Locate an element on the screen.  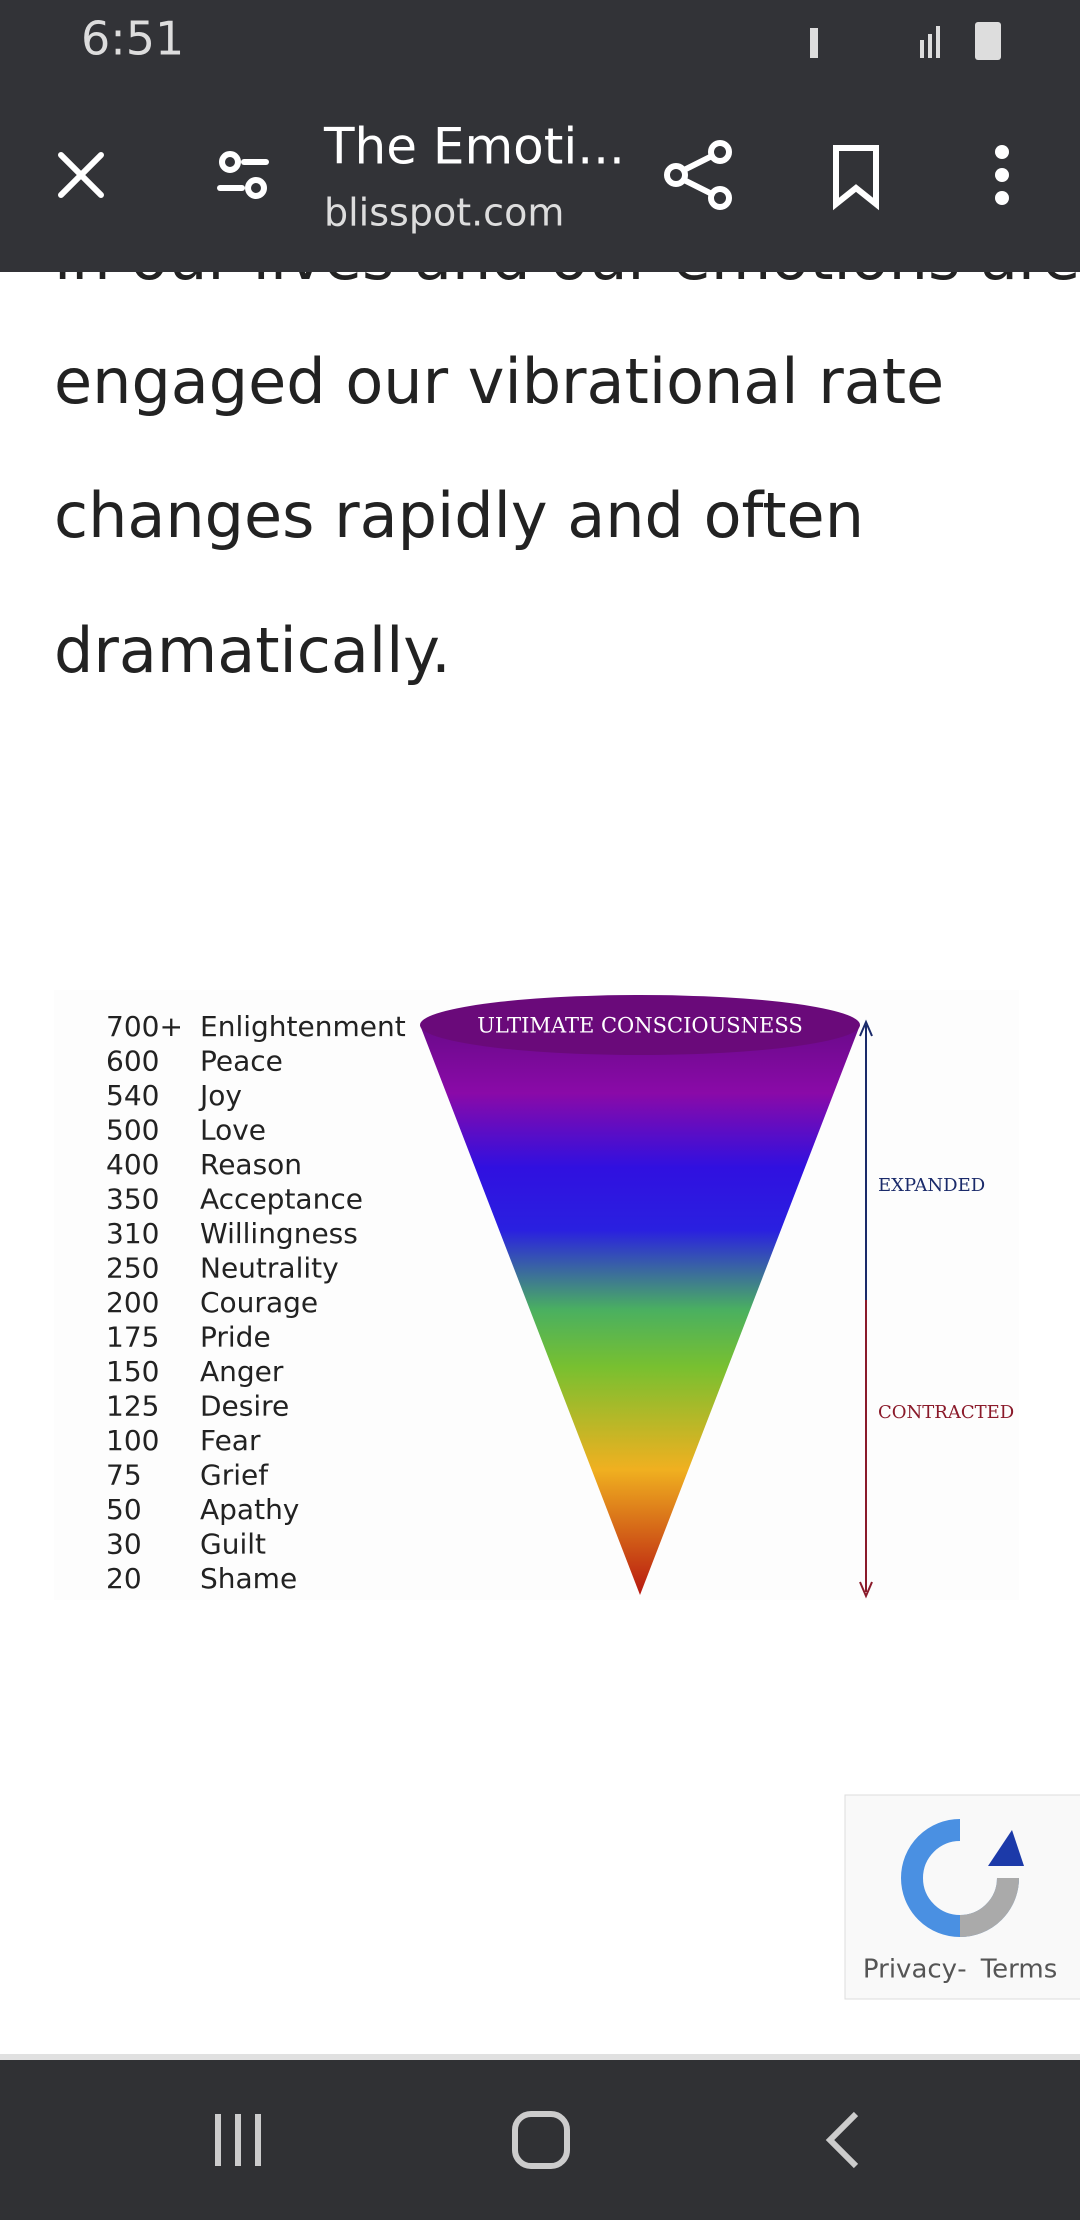
toolbar-bg is located at coordinates (540, 136).